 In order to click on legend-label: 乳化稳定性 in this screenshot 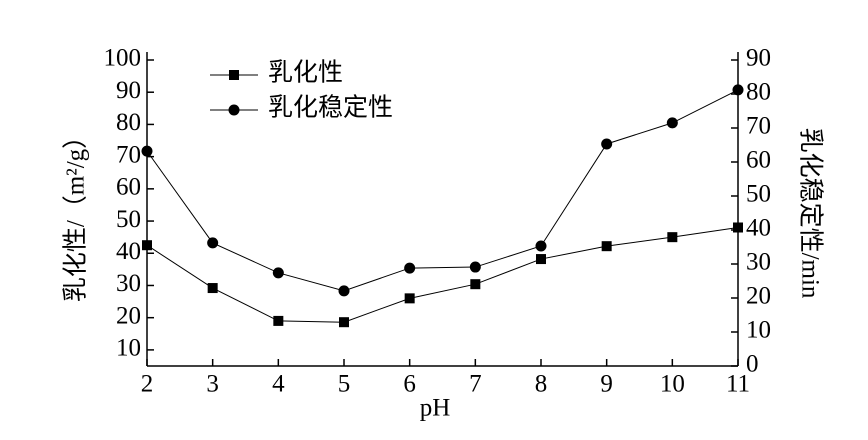, I will do `click(330, 108)`.